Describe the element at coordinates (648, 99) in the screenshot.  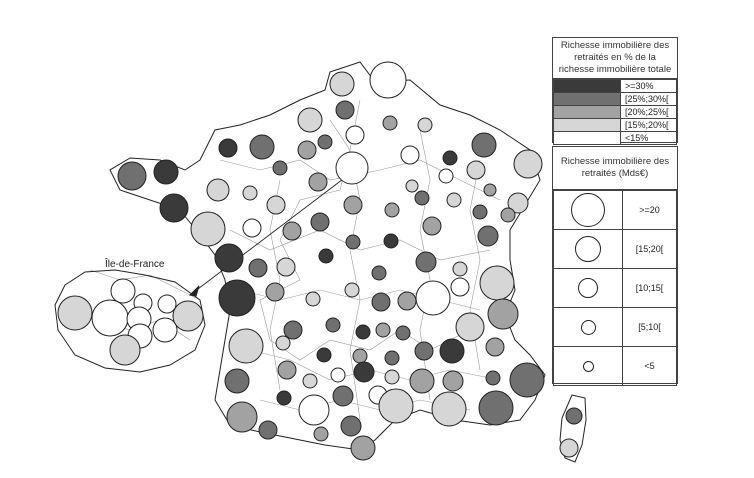
I see `share-legend-label: [25%;30%[` at that location.